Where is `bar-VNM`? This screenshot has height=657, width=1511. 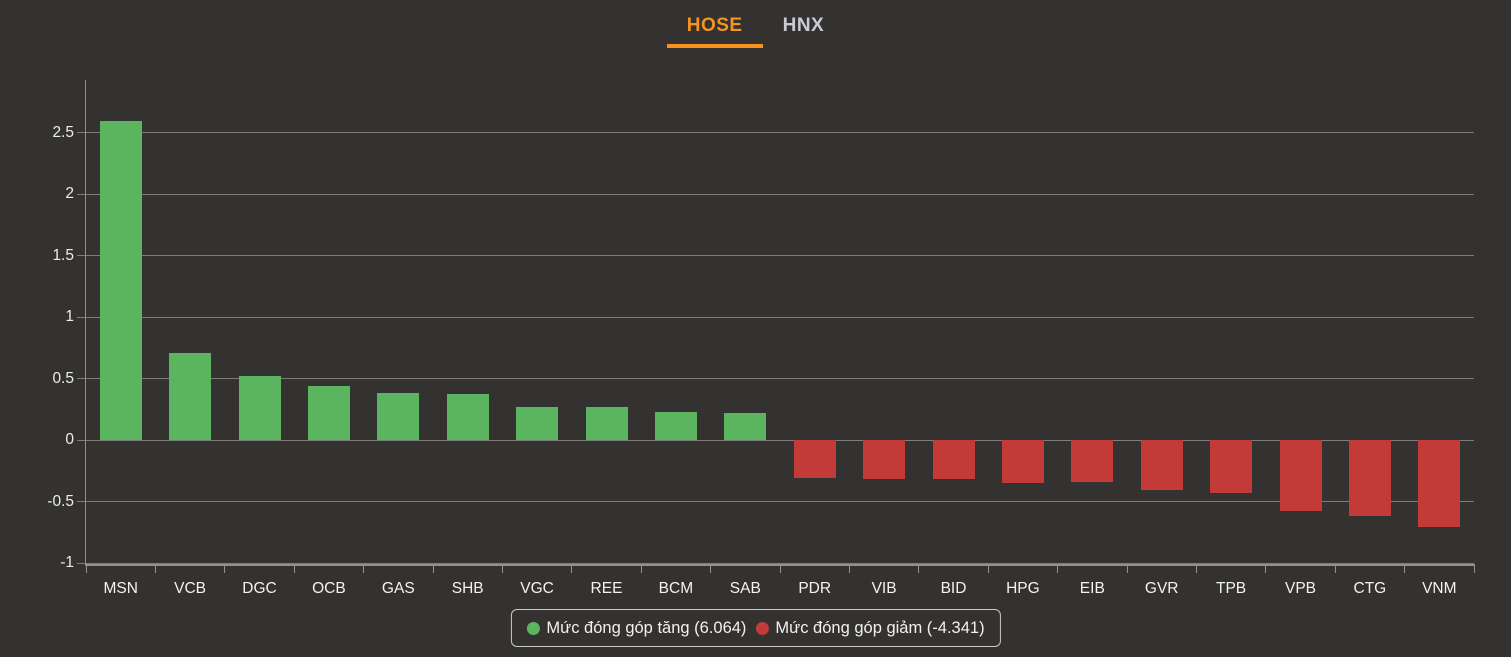 bar-VNM is located at coordinates (1439, 484).